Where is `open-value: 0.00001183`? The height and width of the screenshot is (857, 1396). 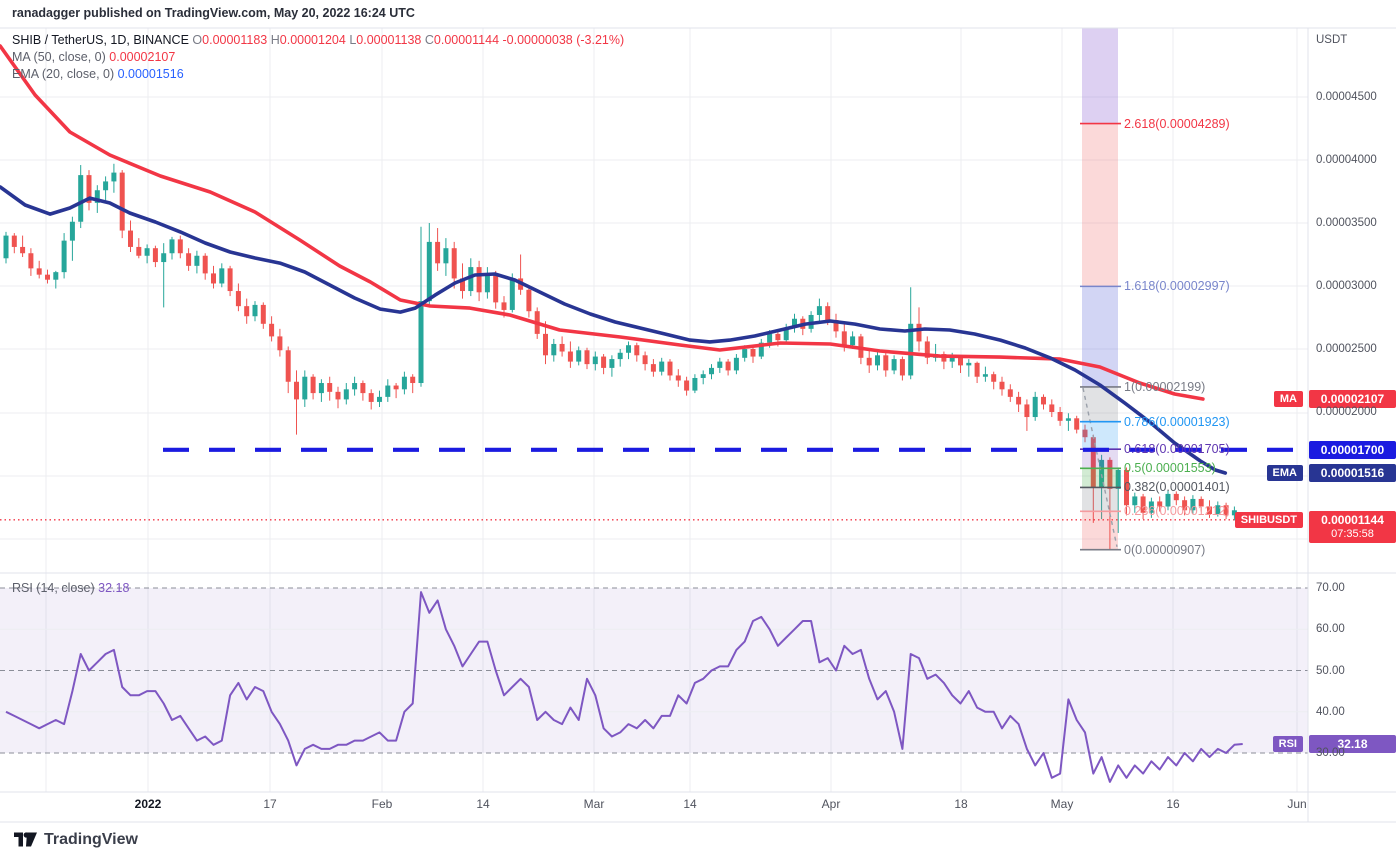
open-value: 0.00001183 is located at coordinates (235, 40).